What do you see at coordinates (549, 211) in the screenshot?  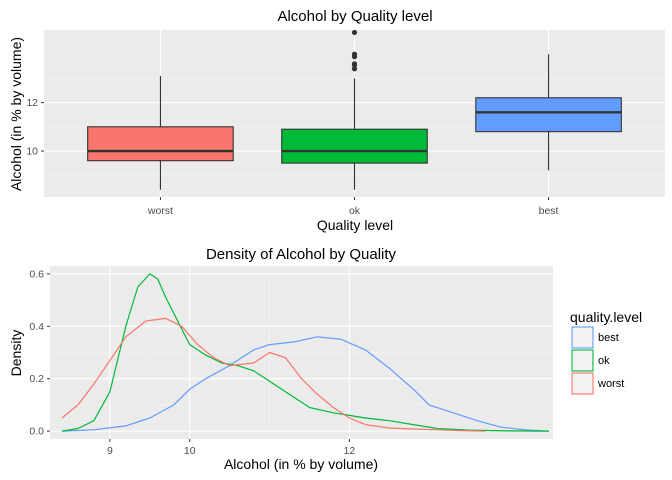 I see `boxplot-x-tick-label: best` at bounding box center [549, 211].